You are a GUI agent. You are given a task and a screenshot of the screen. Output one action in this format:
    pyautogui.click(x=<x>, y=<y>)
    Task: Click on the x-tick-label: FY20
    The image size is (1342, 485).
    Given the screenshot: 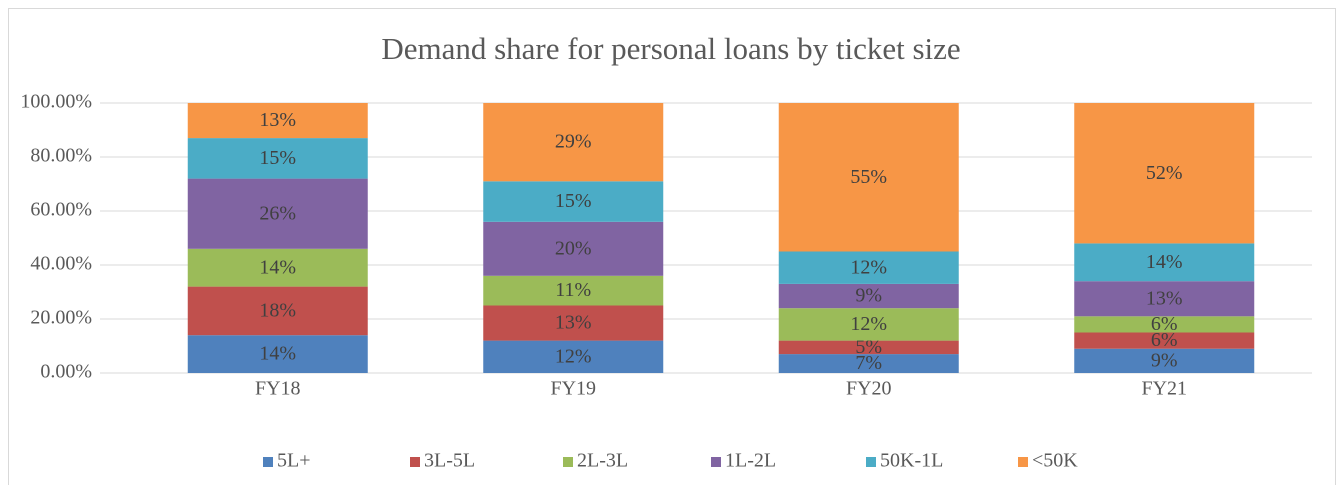 What is the action you would take?
    pyautogui.click(x=869, y=389)
    